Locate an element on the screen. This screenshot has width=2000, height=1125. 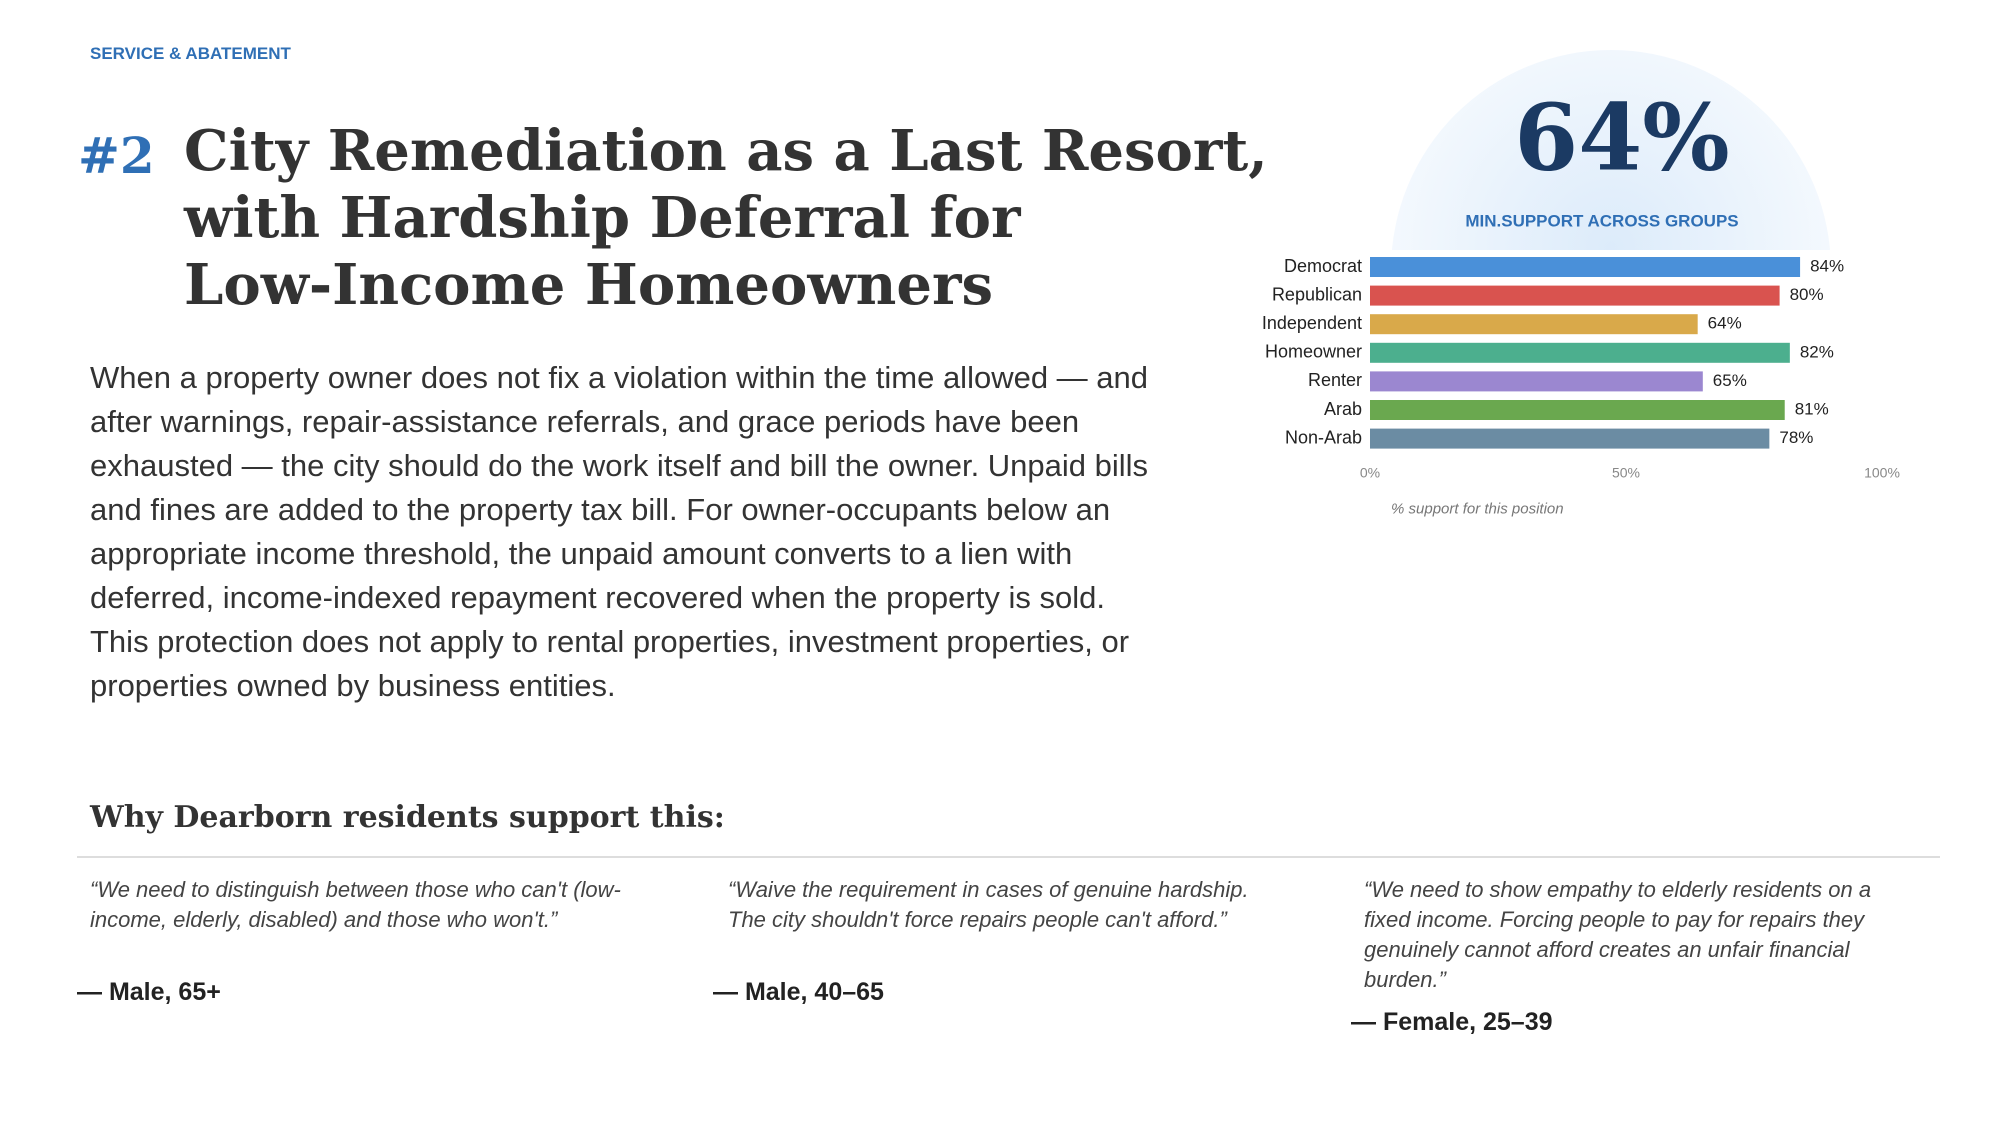
item-number: #2 is located at coordinates (116, 155).